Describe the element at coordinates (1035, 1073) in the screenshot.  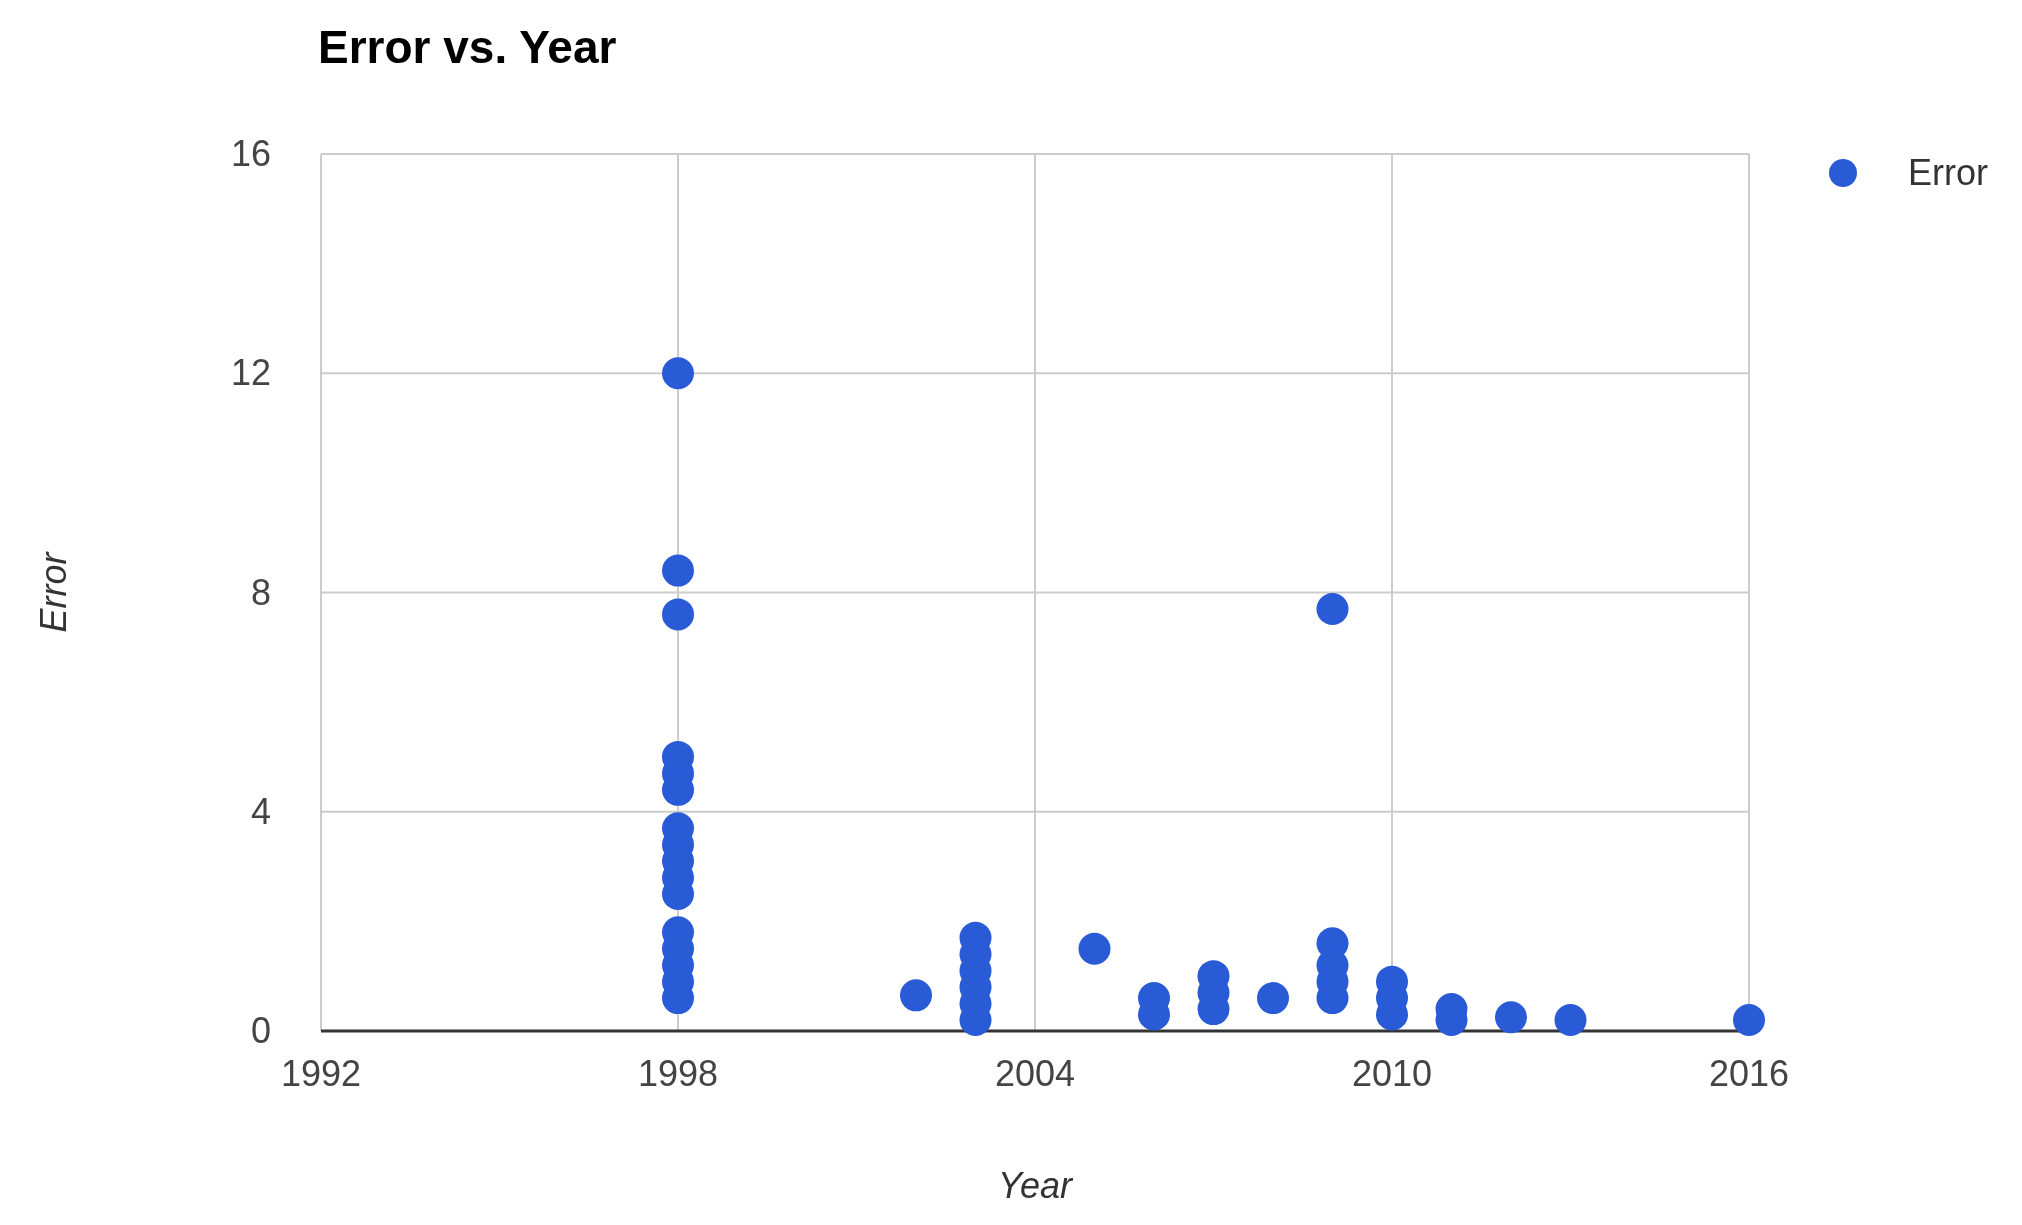
I see `x-tick-label: 2004` at that location.